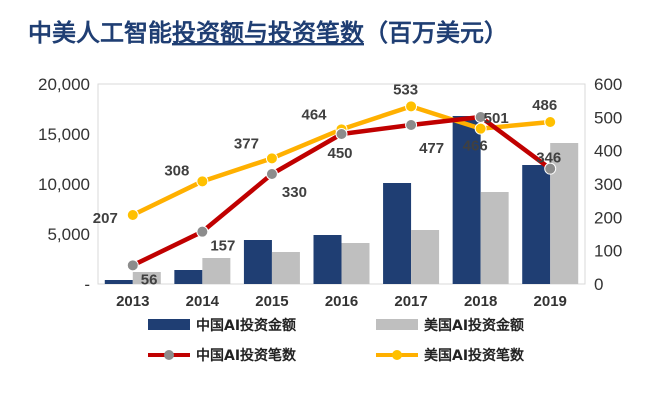 This screenshot has height=400, width=651. I want to click on title-suffix: （百万美元）, so click(436, 33).